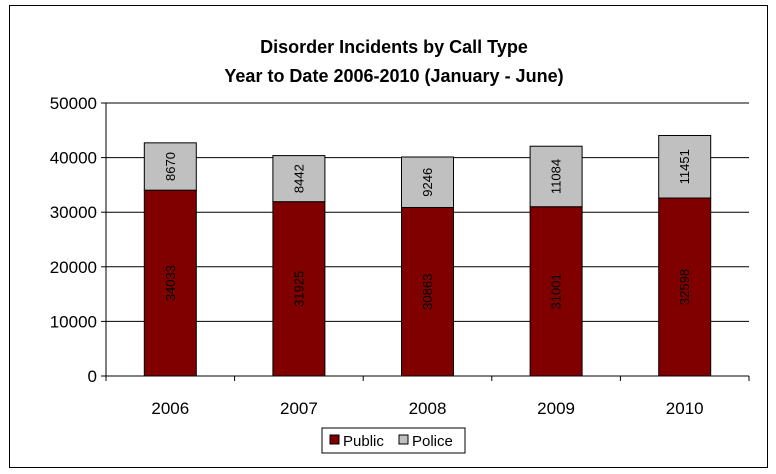  I want to click on x-tick-label: 2008, so click(428, 408).